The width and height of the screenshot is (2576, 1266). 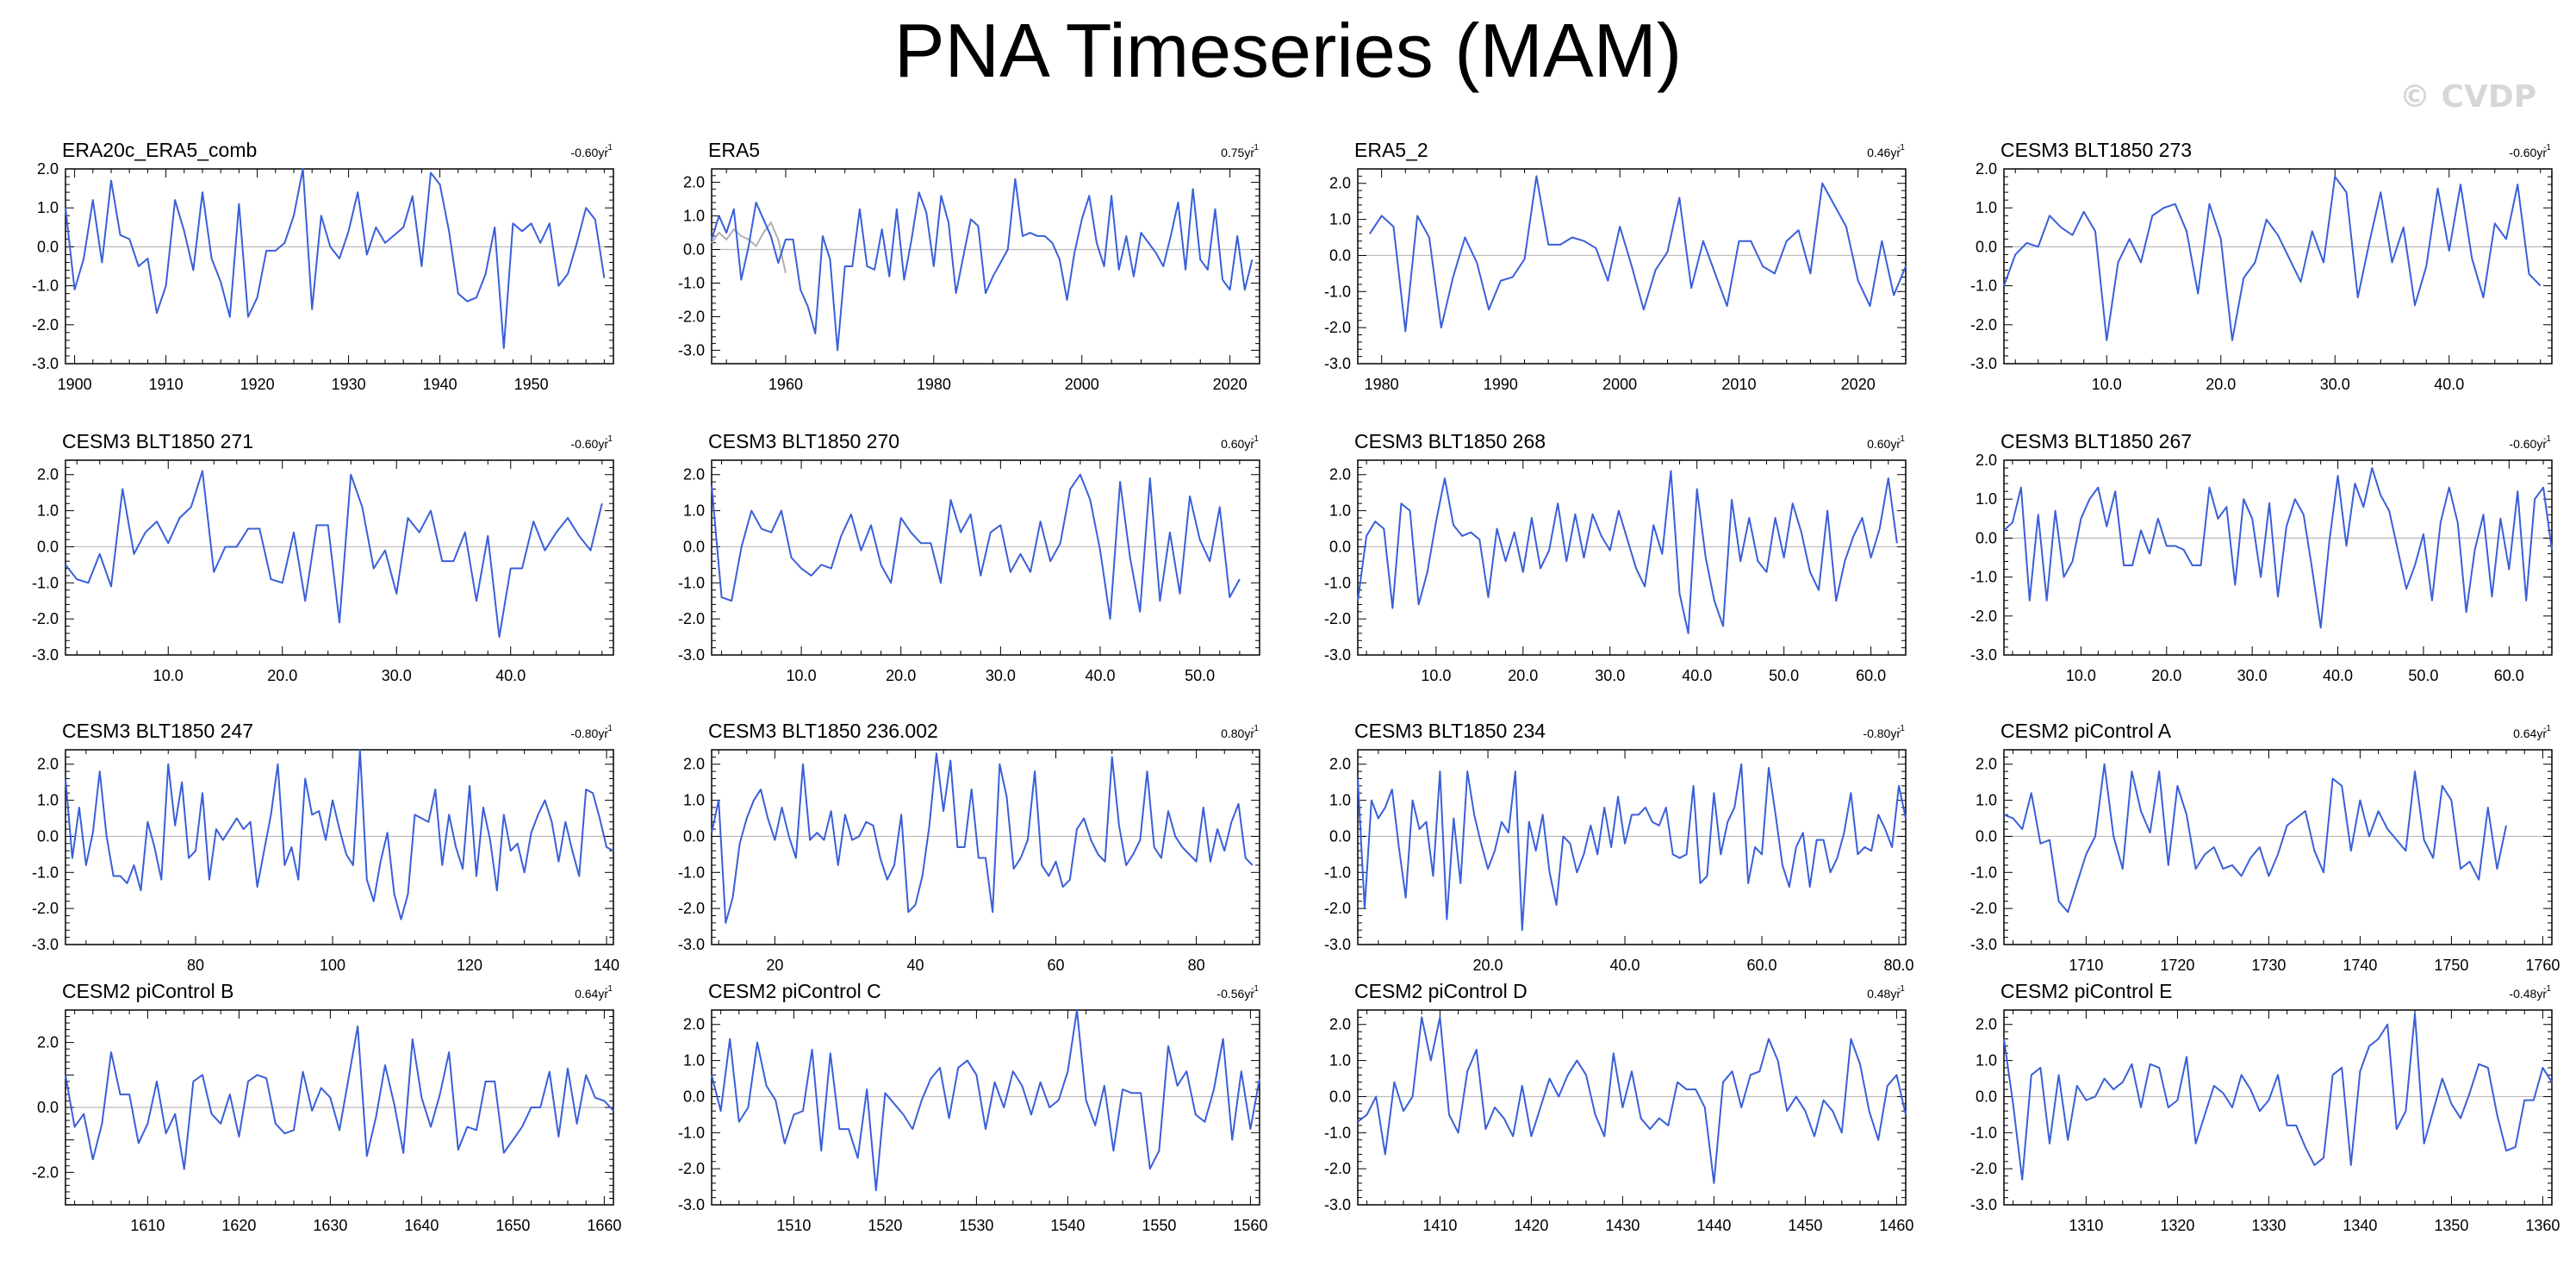 I want to click on x-tick-label: 100, so click(x=333, y=966).